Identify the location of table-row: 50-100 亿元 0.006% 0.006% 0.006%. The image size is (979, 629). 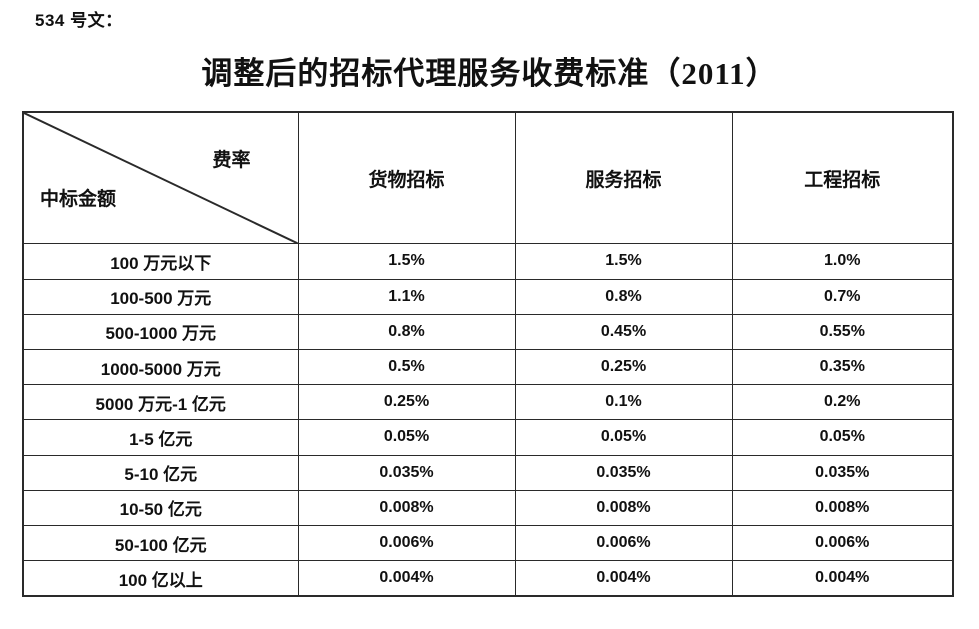
(488, 543).